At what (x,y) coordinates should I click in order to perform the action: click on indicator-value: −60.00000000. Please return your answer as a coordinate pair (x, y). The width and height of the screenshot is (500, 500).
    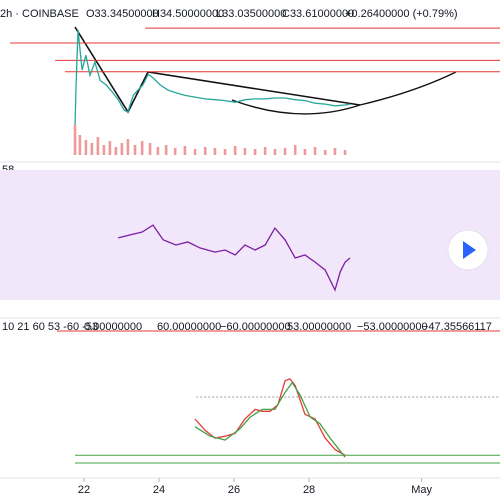
    Looking at the image, I should click on (255, 327).